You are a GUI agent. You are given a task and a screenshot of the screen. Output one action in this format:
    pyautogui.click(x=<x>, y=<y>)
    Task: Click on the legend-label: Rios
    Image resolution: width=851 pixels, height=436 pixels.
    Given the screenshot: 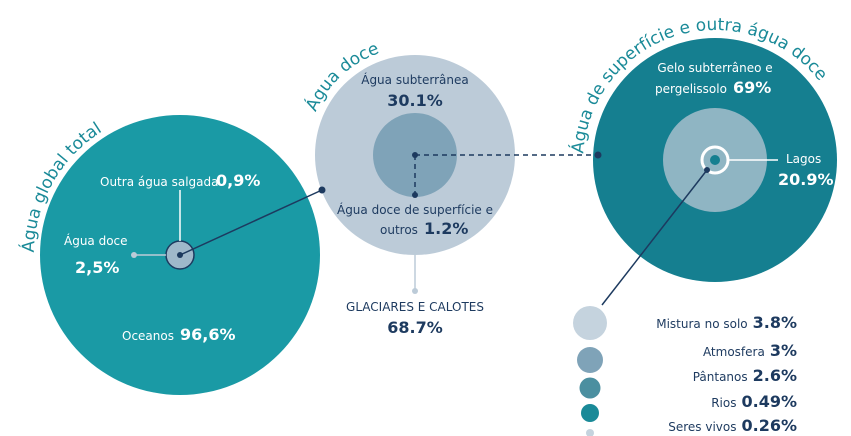 What is the action you would take?
    pyautogui.click(x=723, y=403)
    